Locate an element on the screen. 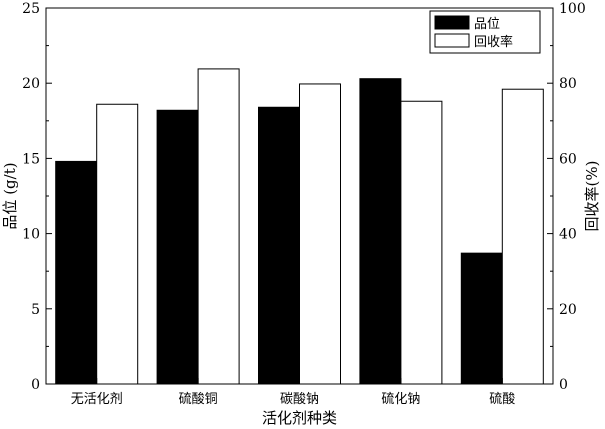 The height and width of the screenshot is (429, 605). right-axis-tick-labels: 0 20 40 60 80 100 is located at coordinates (572, 197).